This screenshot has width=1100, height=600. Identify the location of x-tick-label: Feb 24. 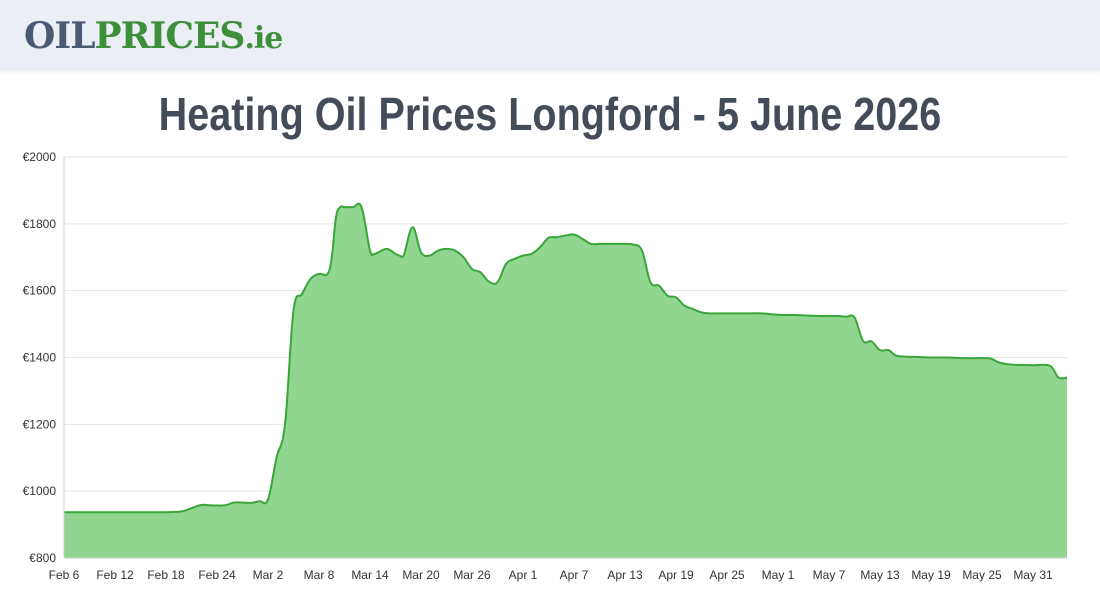
(217, 575).